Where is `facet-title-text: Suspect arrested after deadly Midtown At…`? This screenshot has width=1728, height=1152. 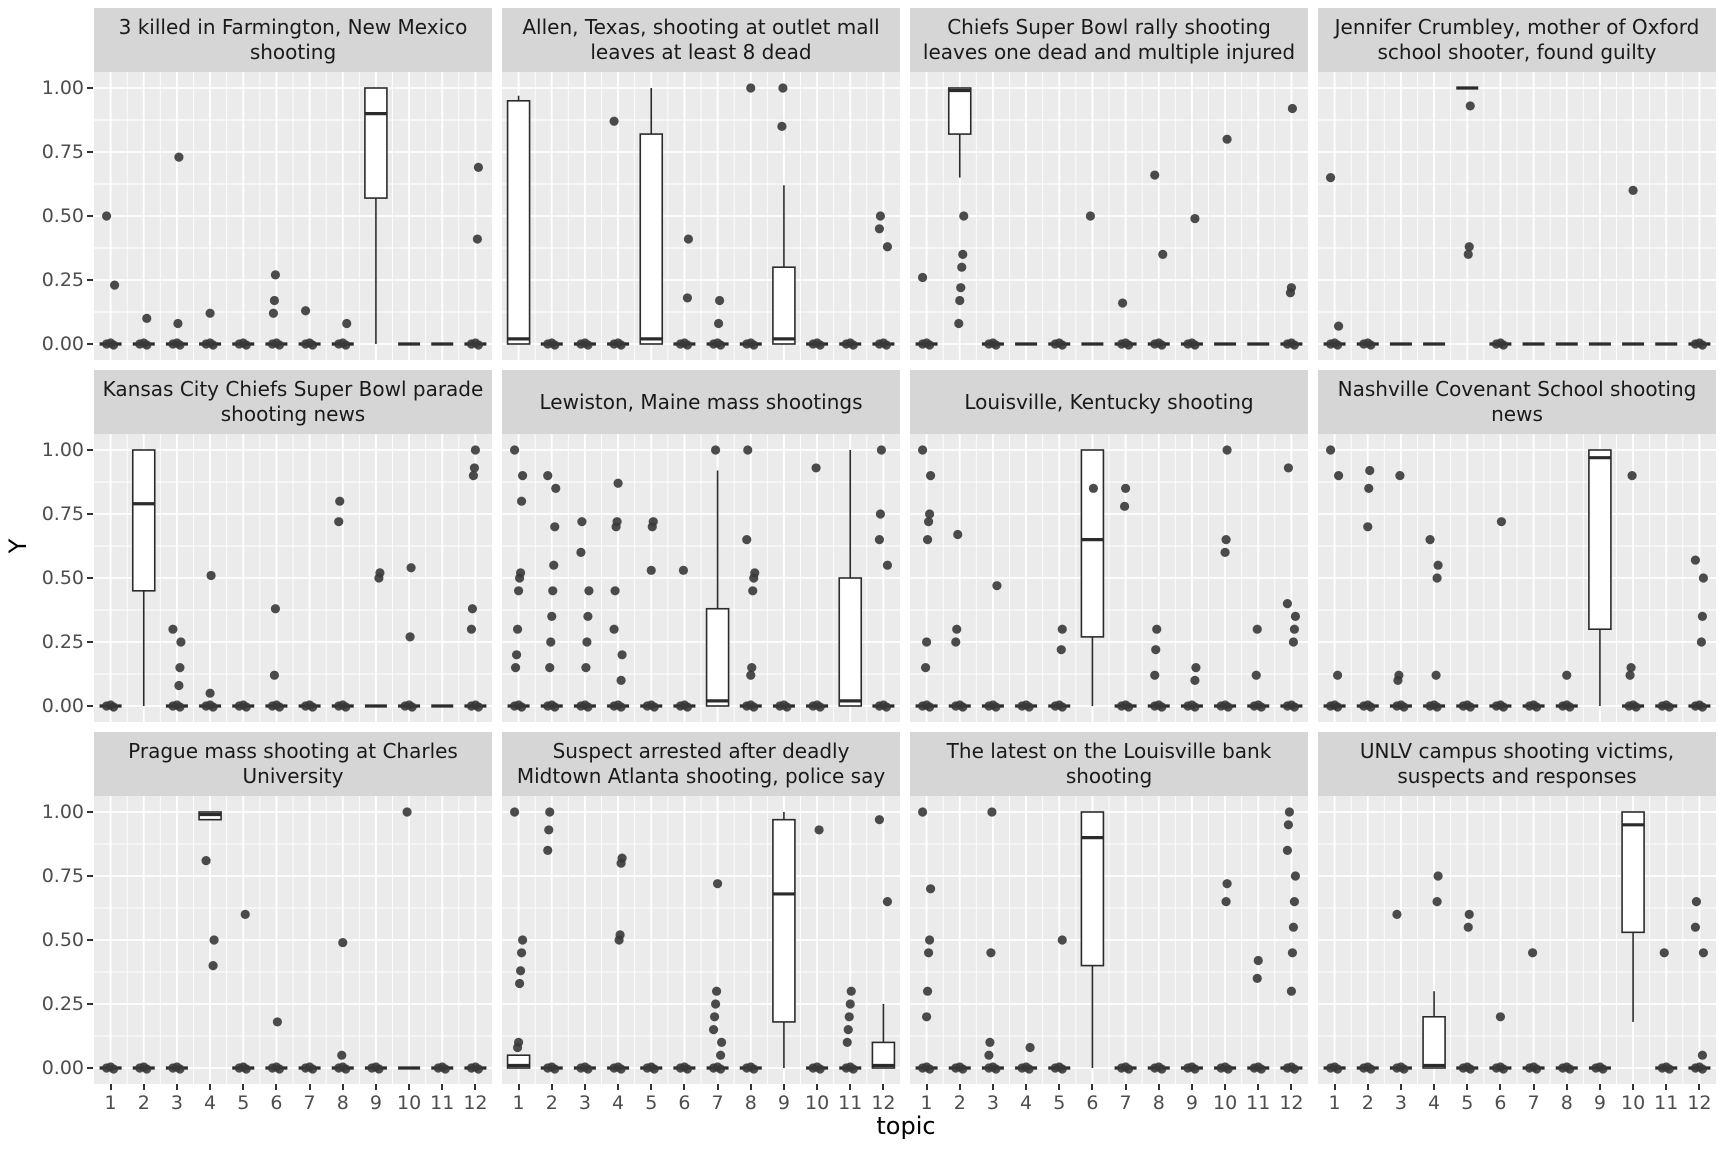 facet-title-text: Suspect arrested after deadly Midtown At… is located at coordinates (701, 763).